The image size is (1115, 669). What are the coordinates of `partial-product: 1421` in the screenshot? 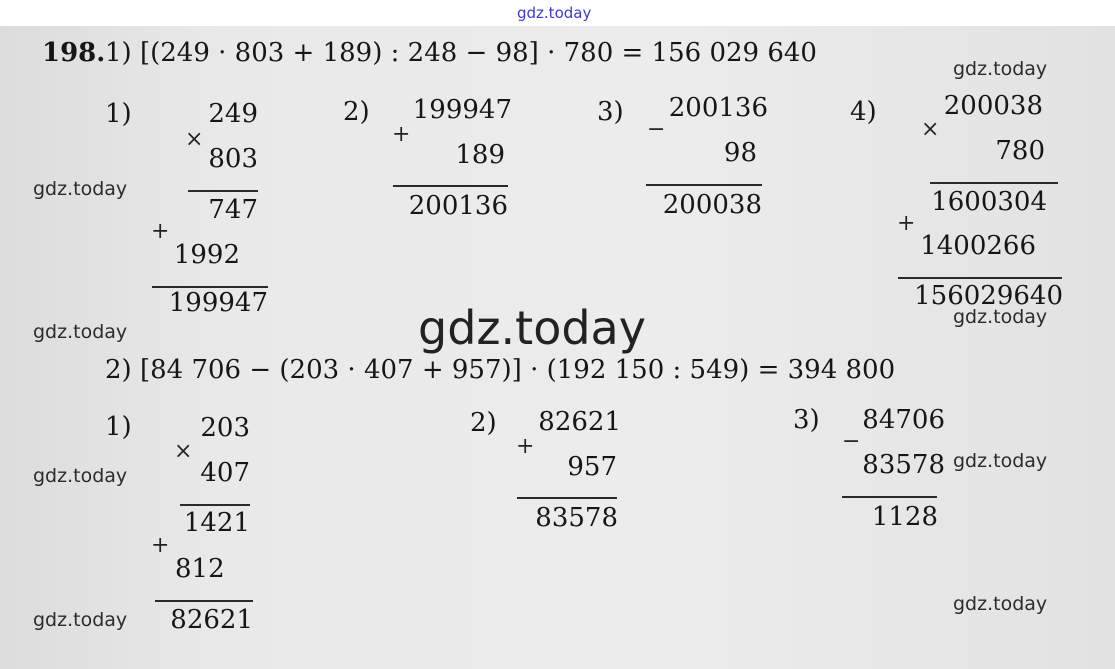 It's located at (216, 523).